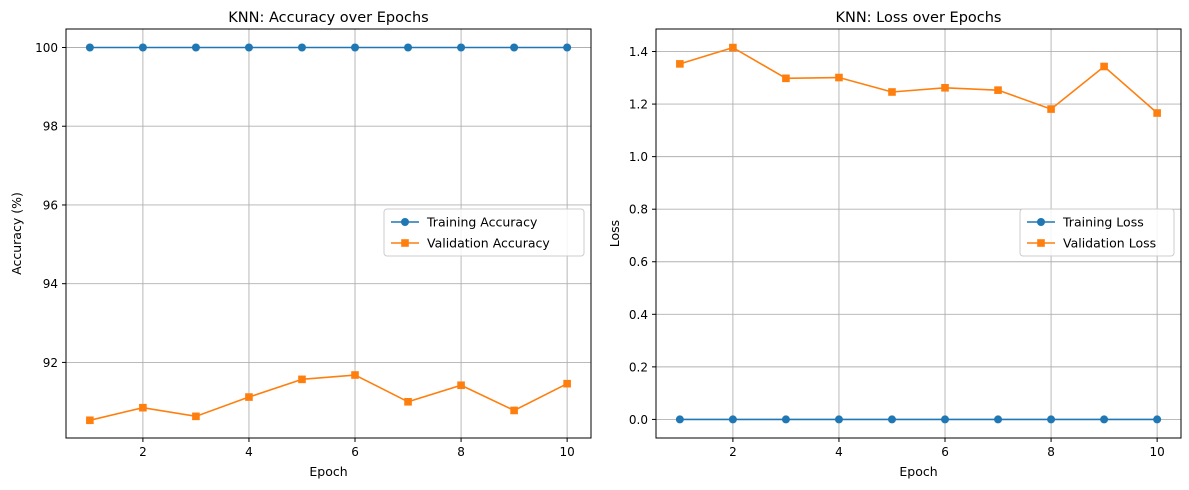  I want to click on y-tick-label: 94, so click(50, 284).